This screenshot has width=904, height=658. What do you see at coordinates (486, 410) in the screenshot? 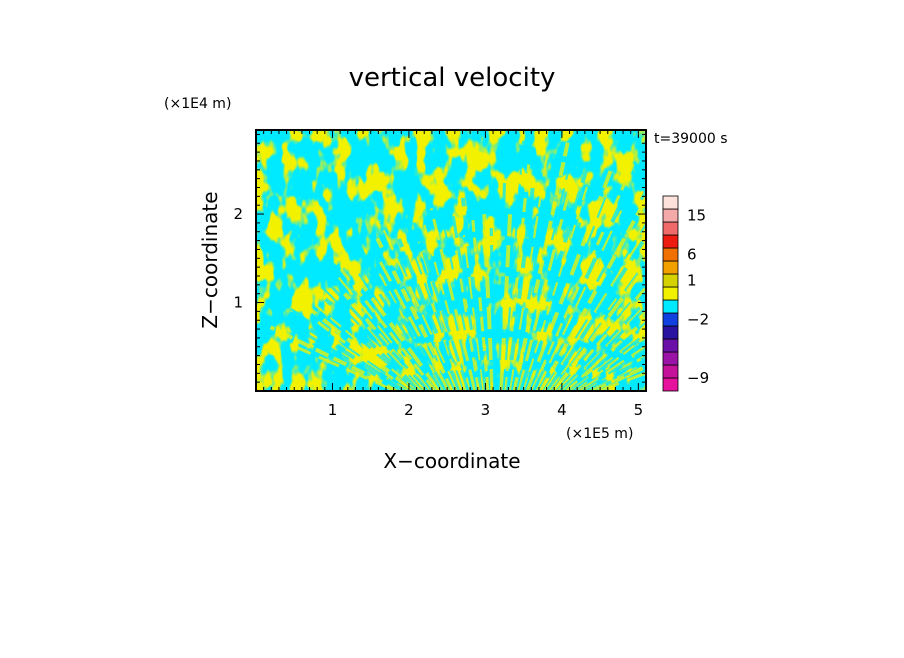
I see `x-tick-label: 3` at bounding box center [486, 410].